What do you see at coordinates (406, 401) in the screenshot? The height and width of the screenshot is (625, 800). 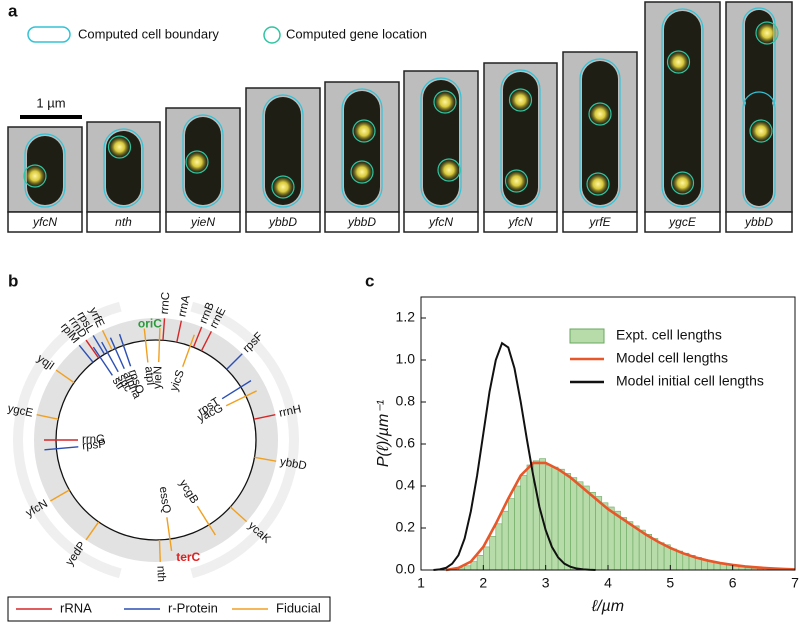 I see `y-tick-label: 0.8` at bounding box center [406, 401].